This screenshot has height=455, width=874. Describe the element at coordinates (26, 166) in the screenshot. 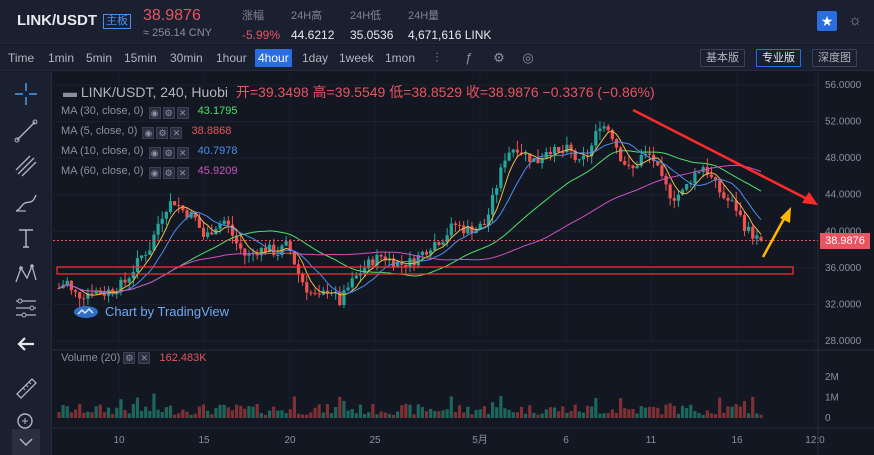

I see `channel-icon` at that location.